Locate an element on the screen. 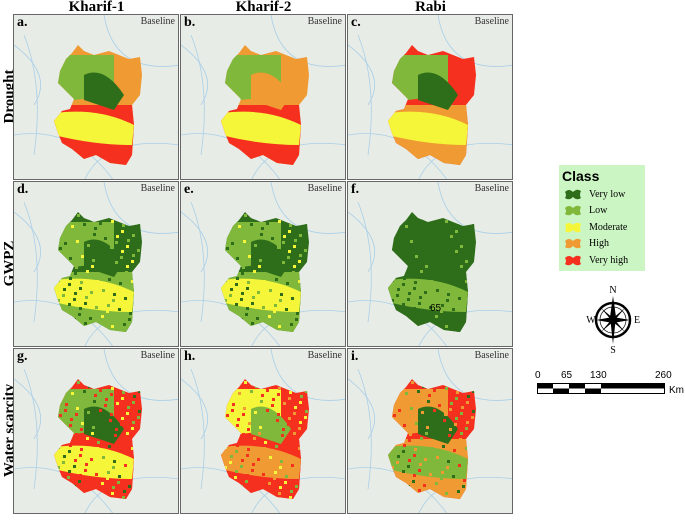  panel-label: e. is located at coordinates (189, 189).